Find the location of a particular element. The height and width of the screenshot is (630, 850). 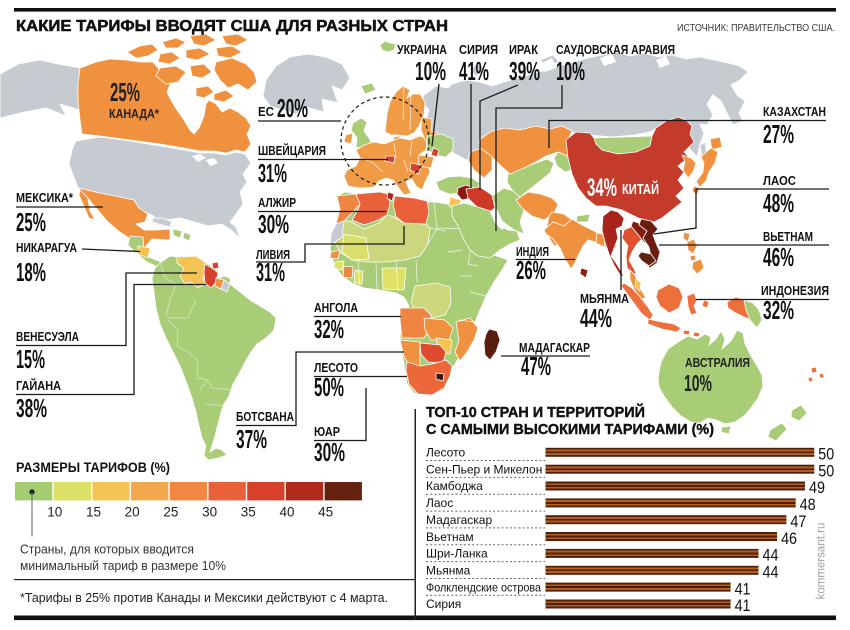

svg-text: ШВЕЙЦАРИЯ is located at coordinates (292, 150).